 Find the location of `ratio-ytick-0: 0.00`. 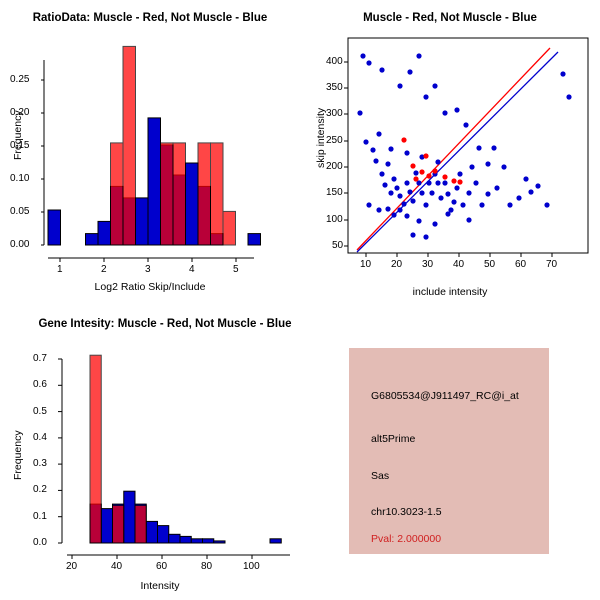

ratio-ytick-0: 0.00 is located at coordinates (20, 244).